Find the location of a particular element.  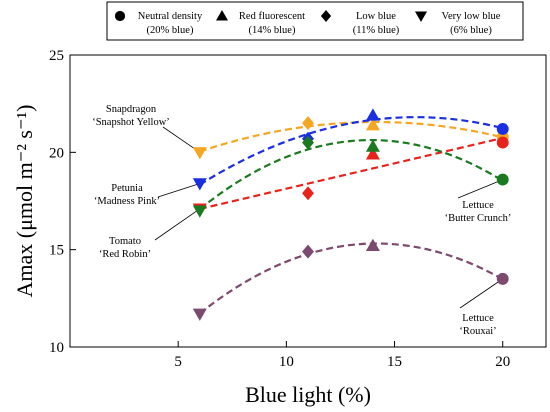

series-annotation: Lettuce ‘Butter Crunch’ is located at coordinates (478, 201).